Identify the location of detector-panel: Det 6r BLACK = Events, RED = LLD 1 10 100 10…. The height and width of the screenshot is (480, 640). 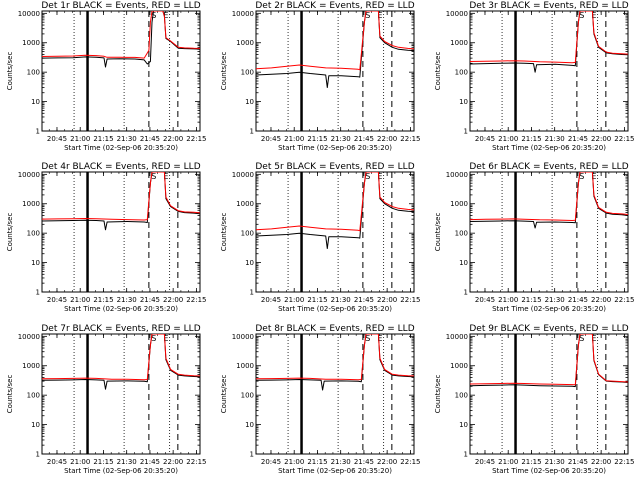
(534, 237).